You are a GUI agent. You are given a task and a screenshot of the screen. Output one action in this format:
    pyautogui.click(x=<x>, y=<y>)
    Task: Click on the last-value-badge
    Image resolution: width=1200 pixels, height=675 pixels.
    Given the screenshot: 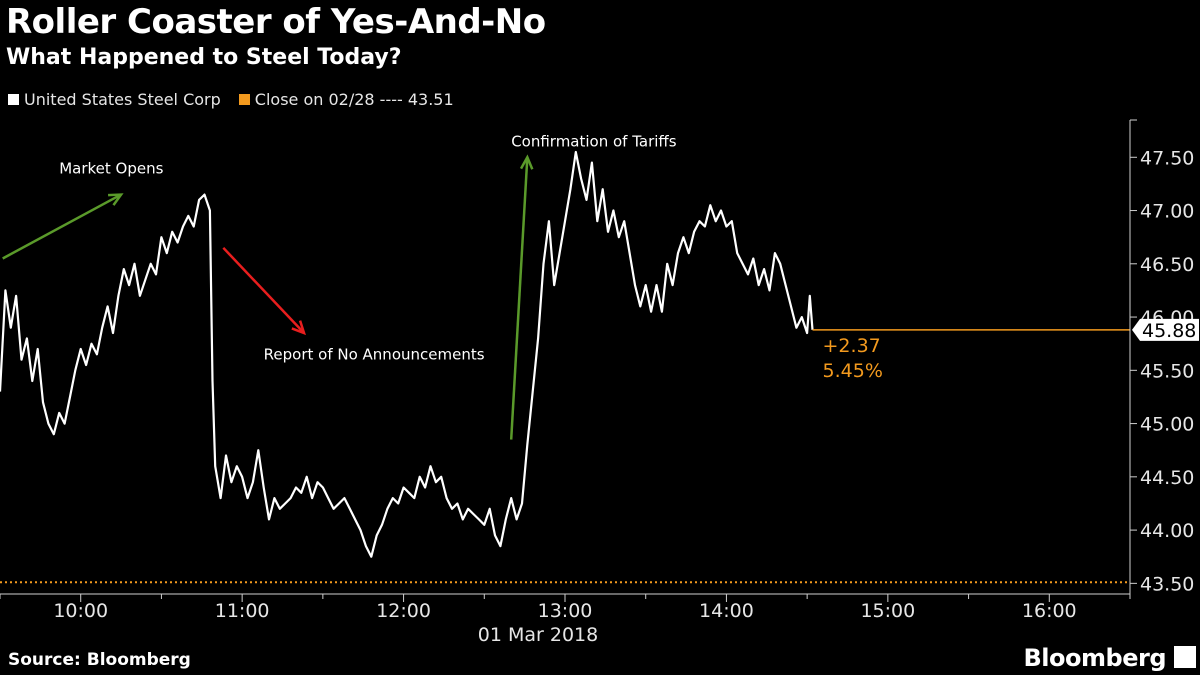 What is the action you would take?
    pyautogui.click(x=1165, y=329)
    